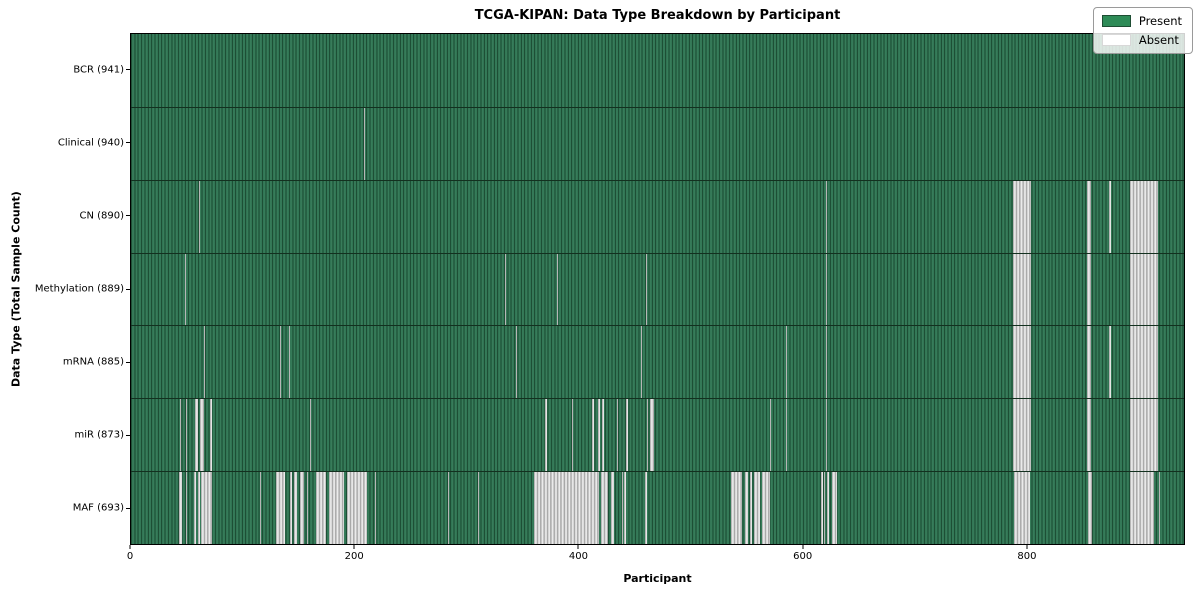 Image resolution: width=1200 pixels, height=600 pixels. I want to click on y-tick-label-clinical: Clinical (940), so click(90, 143).